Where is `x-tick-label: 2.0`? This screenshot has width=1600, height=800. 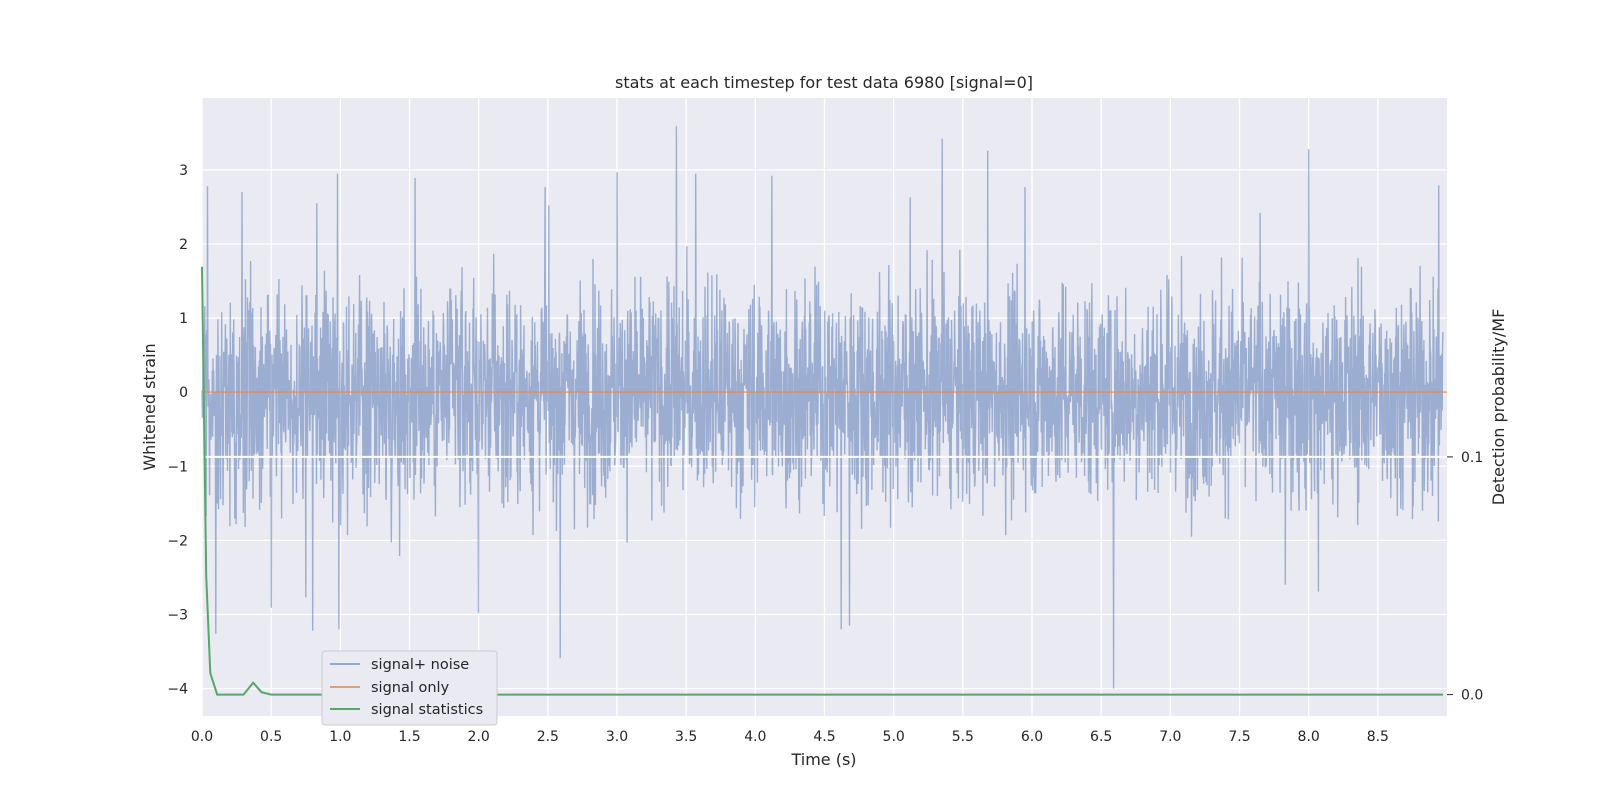 x-tick-label: 2.0 is located at coordinates (479, 737).